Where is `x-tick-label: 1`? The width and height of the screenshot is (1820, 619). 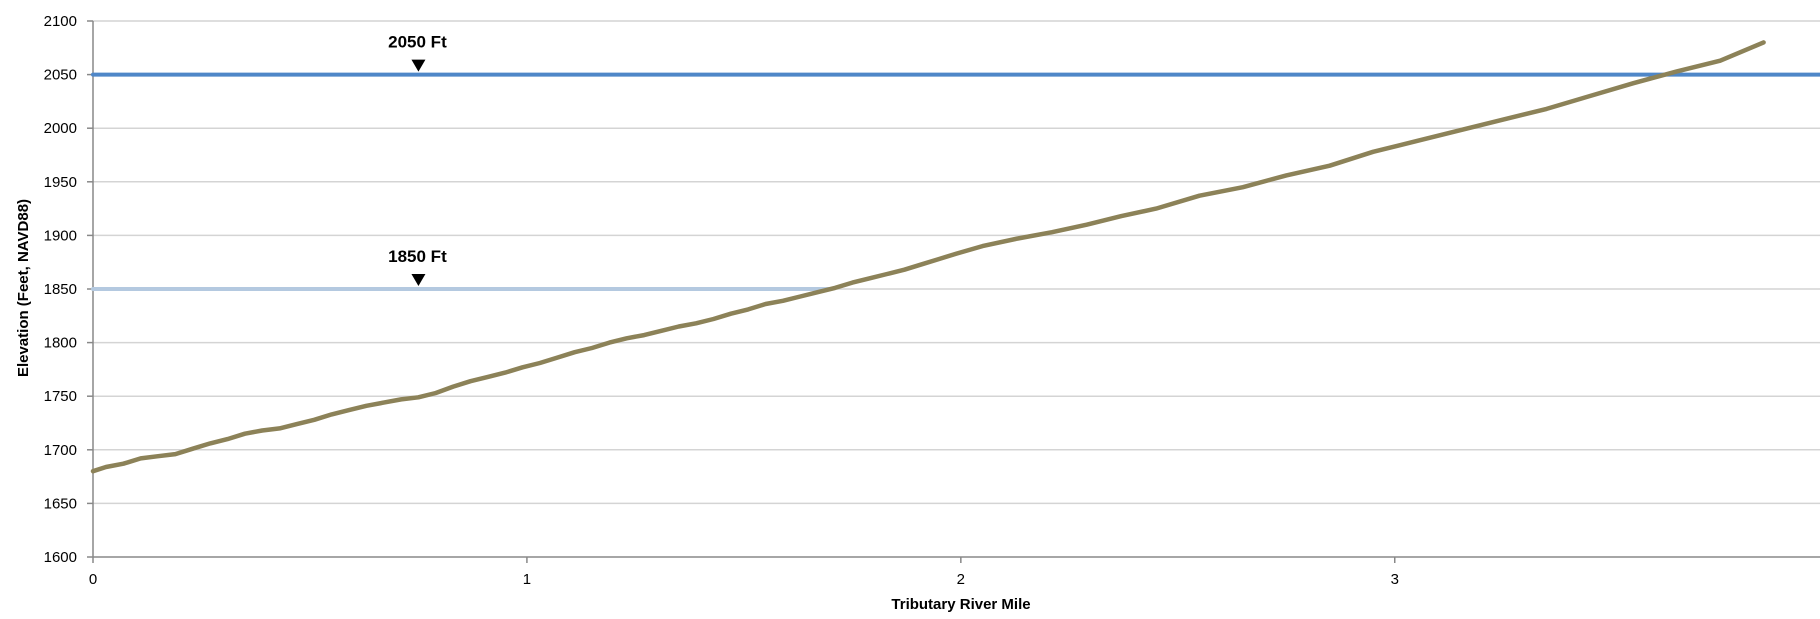 x-tick-label: 1 is located at coordinates (527, 579).